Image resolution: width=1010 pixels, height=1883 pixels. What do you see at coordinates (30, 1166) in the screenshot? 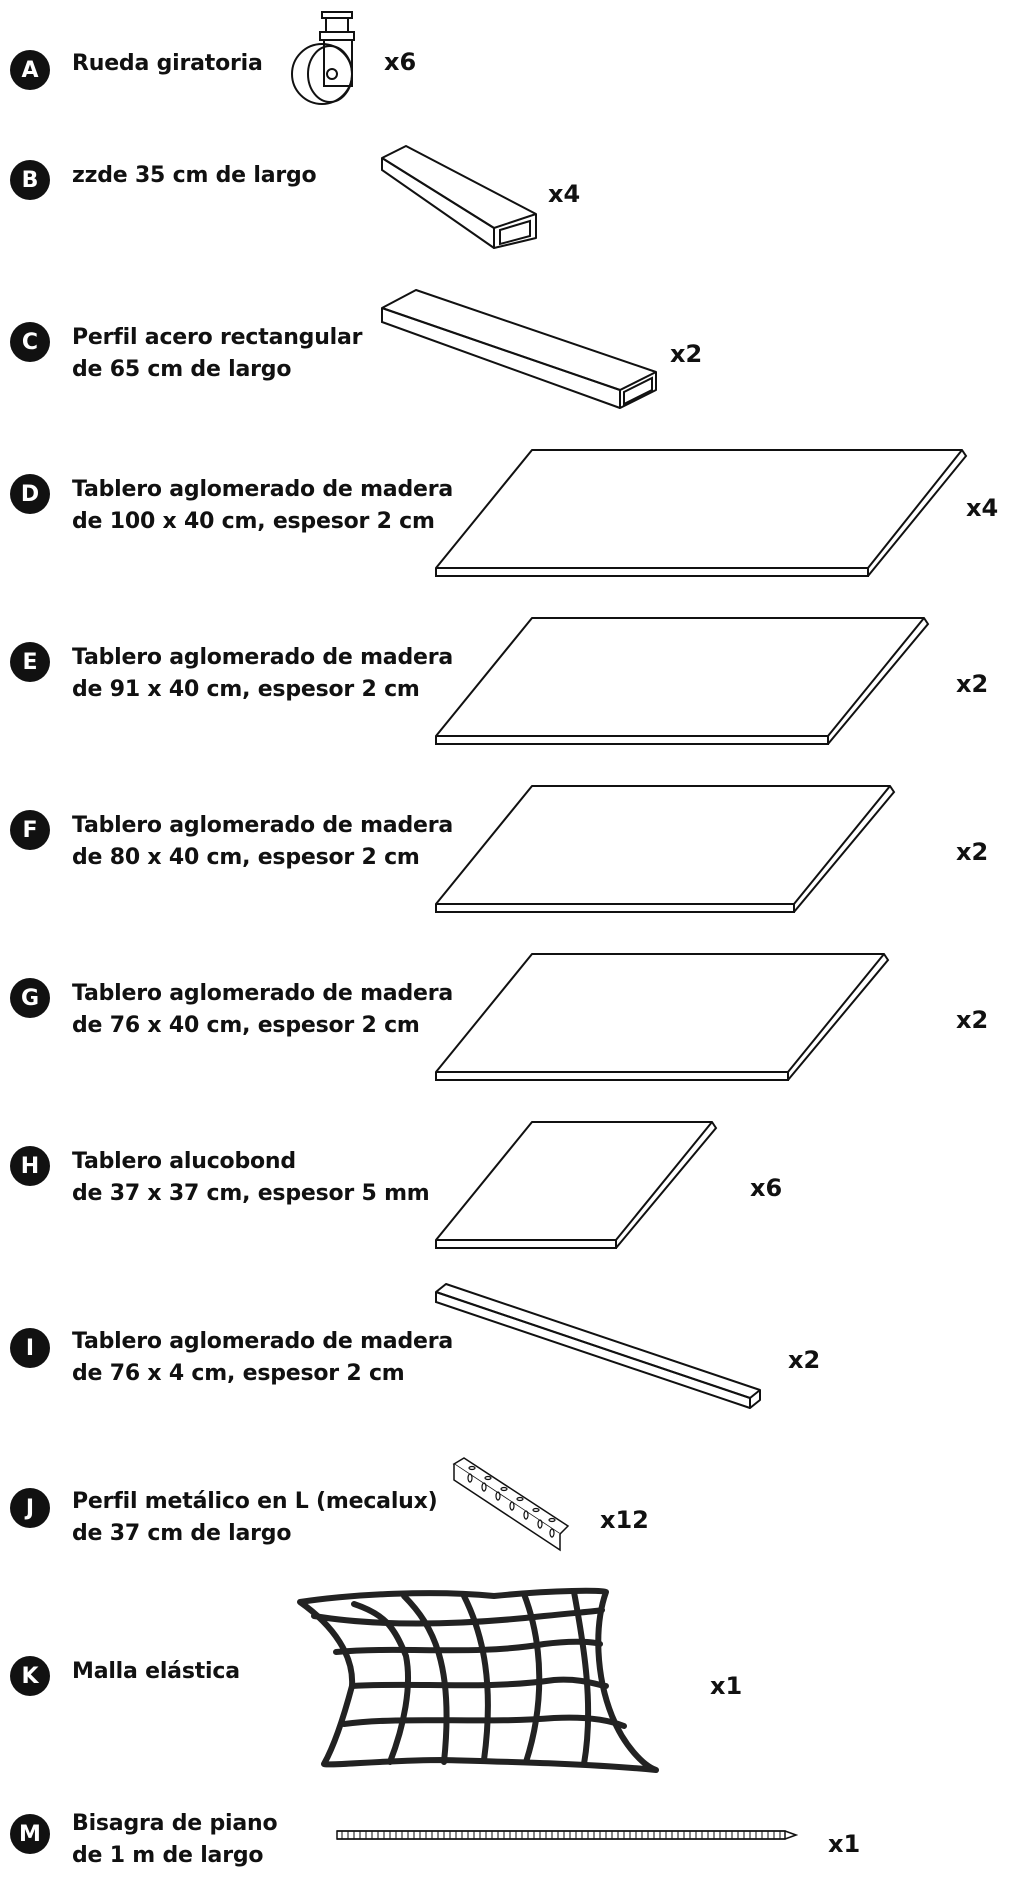
I see `part-letter-badge: H` at bounding box center [30, 1166].